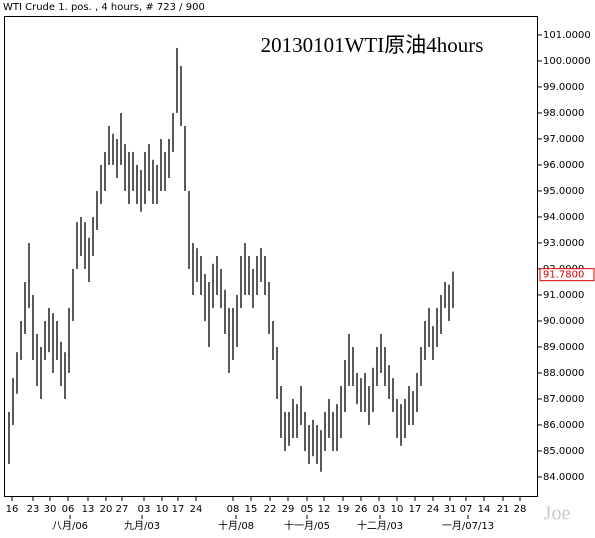 The height and width of the screenshot is (538, 595). Describe the element at coordinates (233, 509) in the screenshot. I see `x-tick-label: 08` at that location.